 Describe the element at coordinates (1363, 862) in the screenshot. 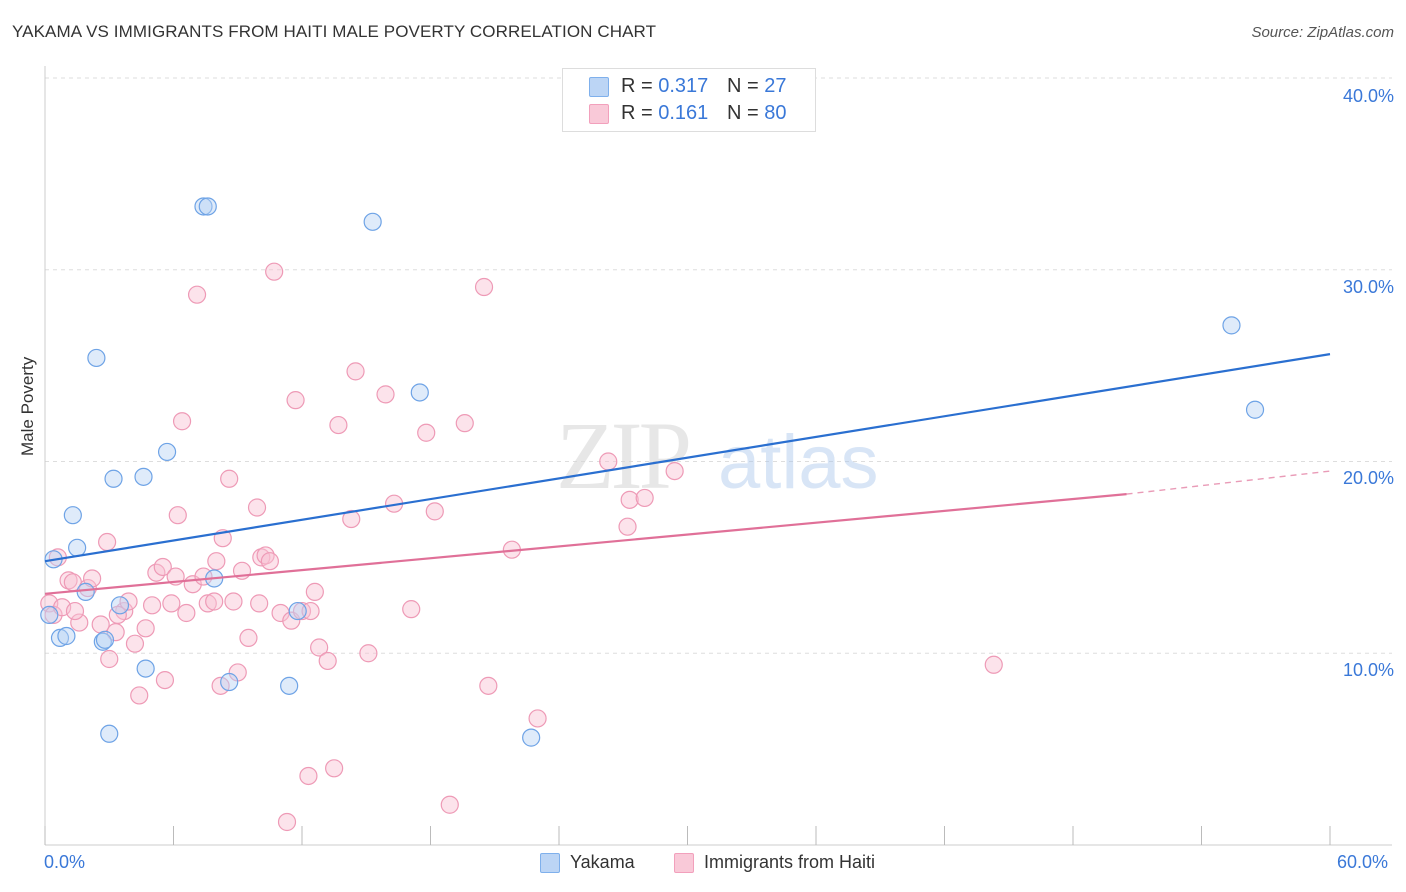

I see `x-tick-60: 60.0%` at that location.